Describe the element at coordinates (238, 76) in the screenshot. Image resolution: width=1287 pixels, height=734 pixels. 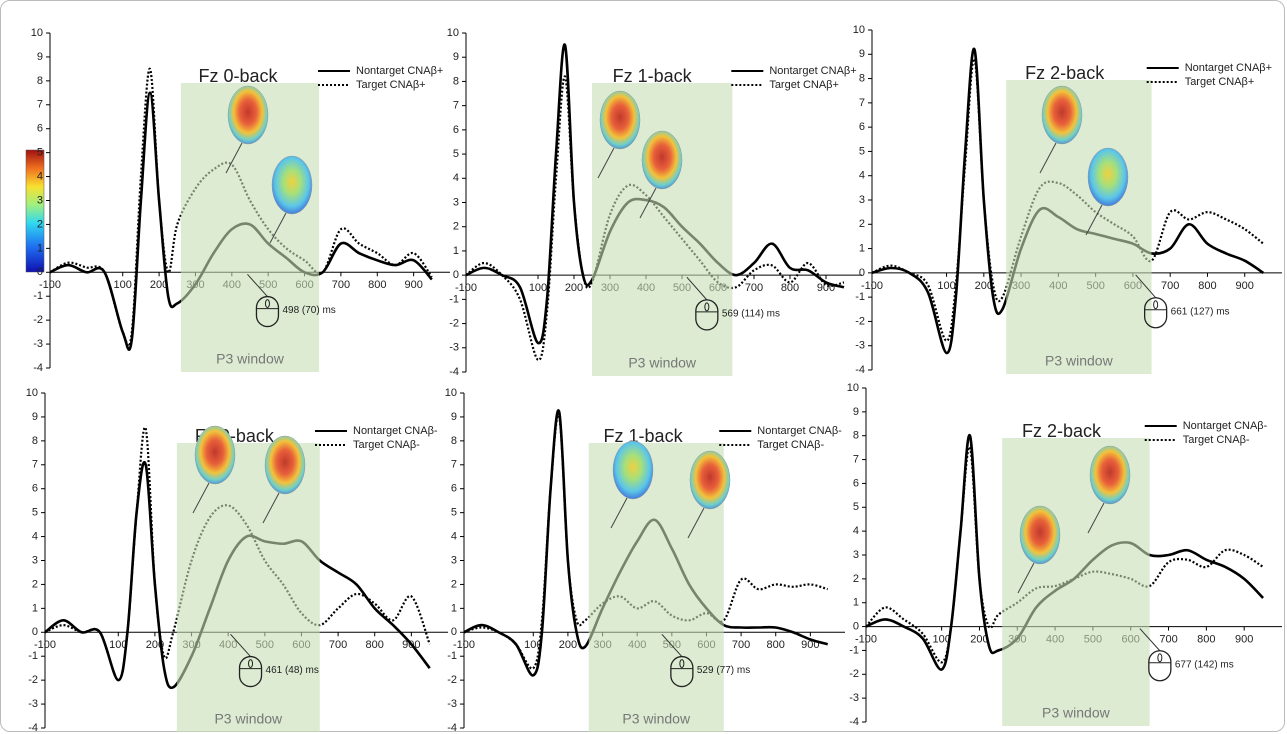
I see `panel-title: Fz 0-back` at that location.